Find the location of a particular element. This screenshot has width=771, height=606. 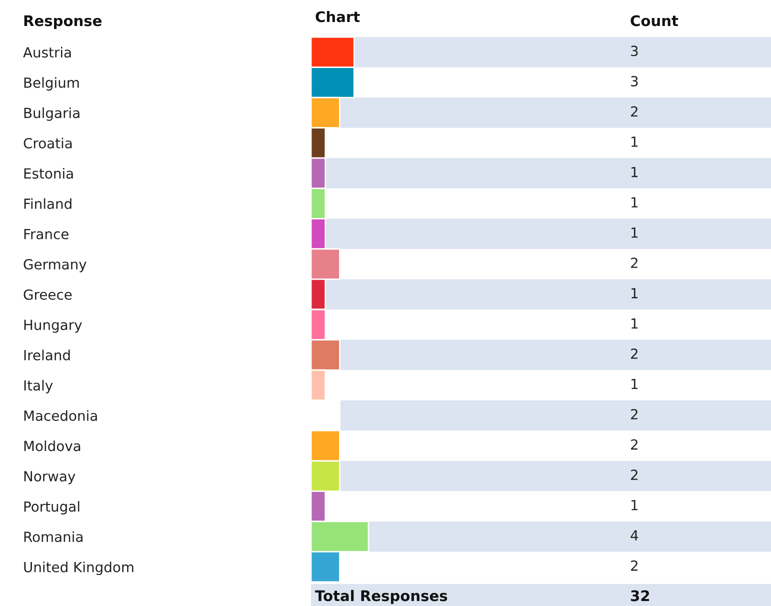

y-axis-title: Response is located at coordinates (63, 22).